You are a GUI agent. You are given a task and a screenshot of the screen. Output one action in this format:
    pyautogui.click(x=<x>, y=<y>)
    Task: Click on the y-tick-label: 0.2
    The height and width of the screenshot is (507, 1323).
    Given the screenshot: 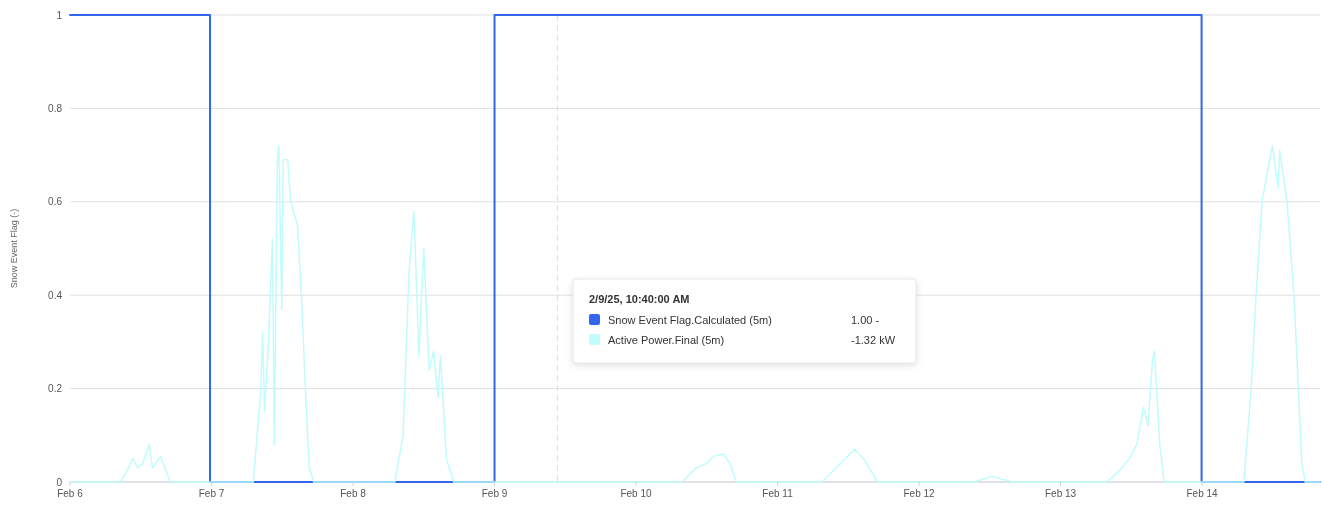 What is the action you would take?
    pyautogui.click(x=55, y=389)
    